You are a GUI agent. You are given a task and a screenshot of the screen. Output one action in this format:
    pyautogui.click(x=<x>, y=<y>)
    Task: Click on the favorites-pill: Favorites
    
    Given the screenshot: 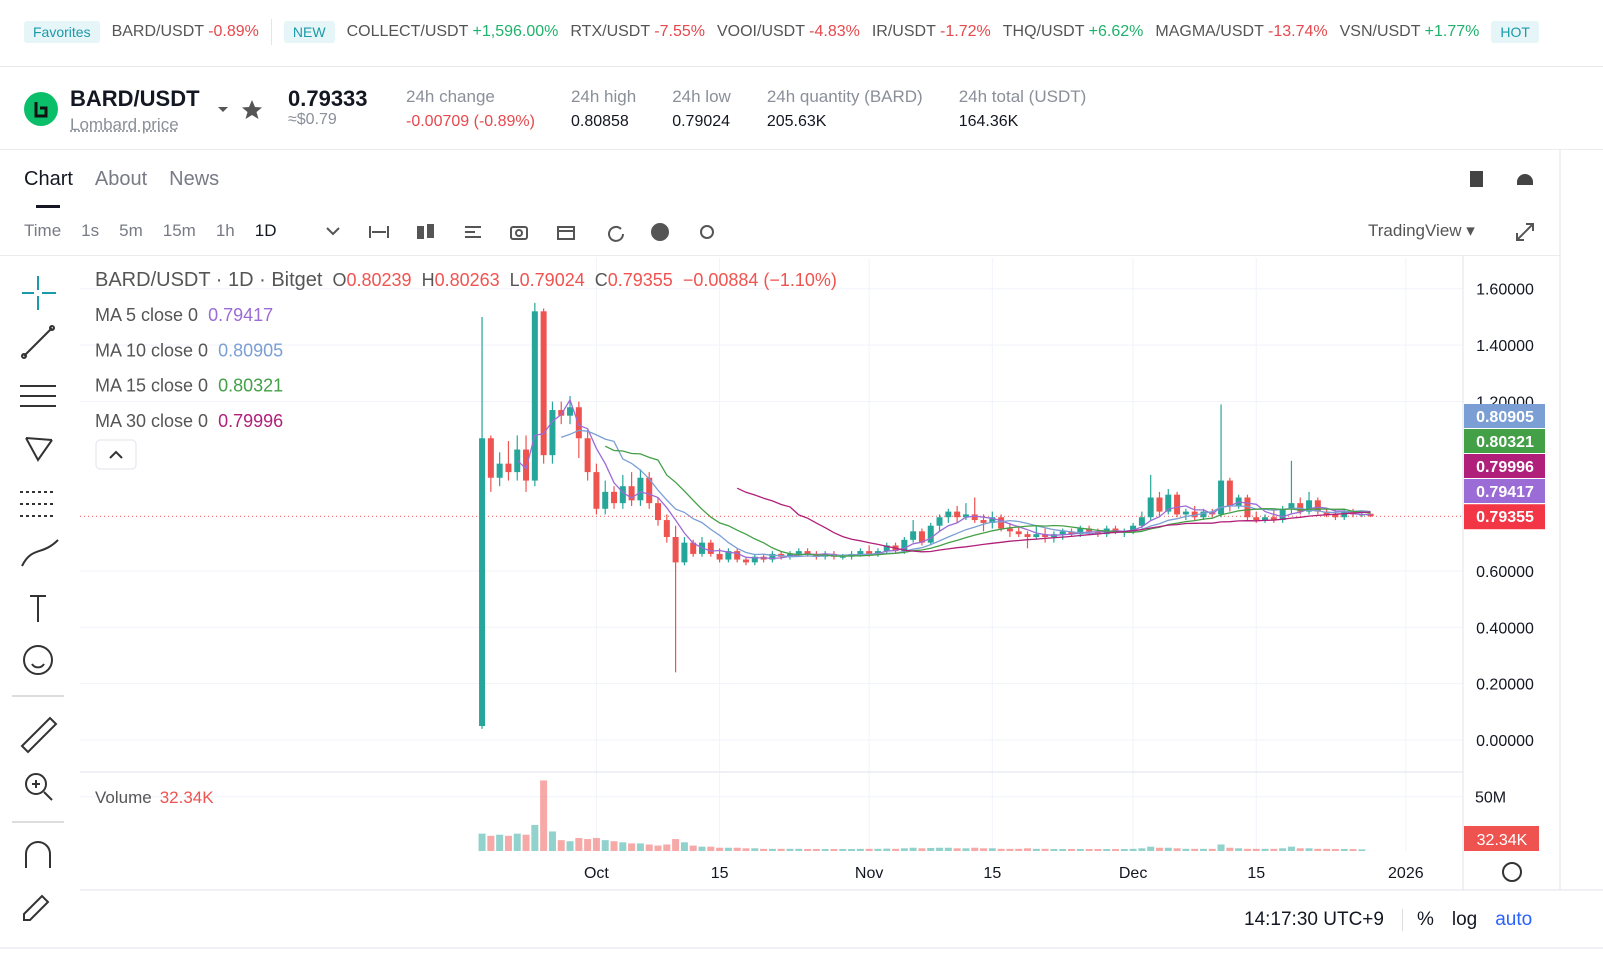 What is the action you would take?
    pyautogui.click(x=62, y=32)
    